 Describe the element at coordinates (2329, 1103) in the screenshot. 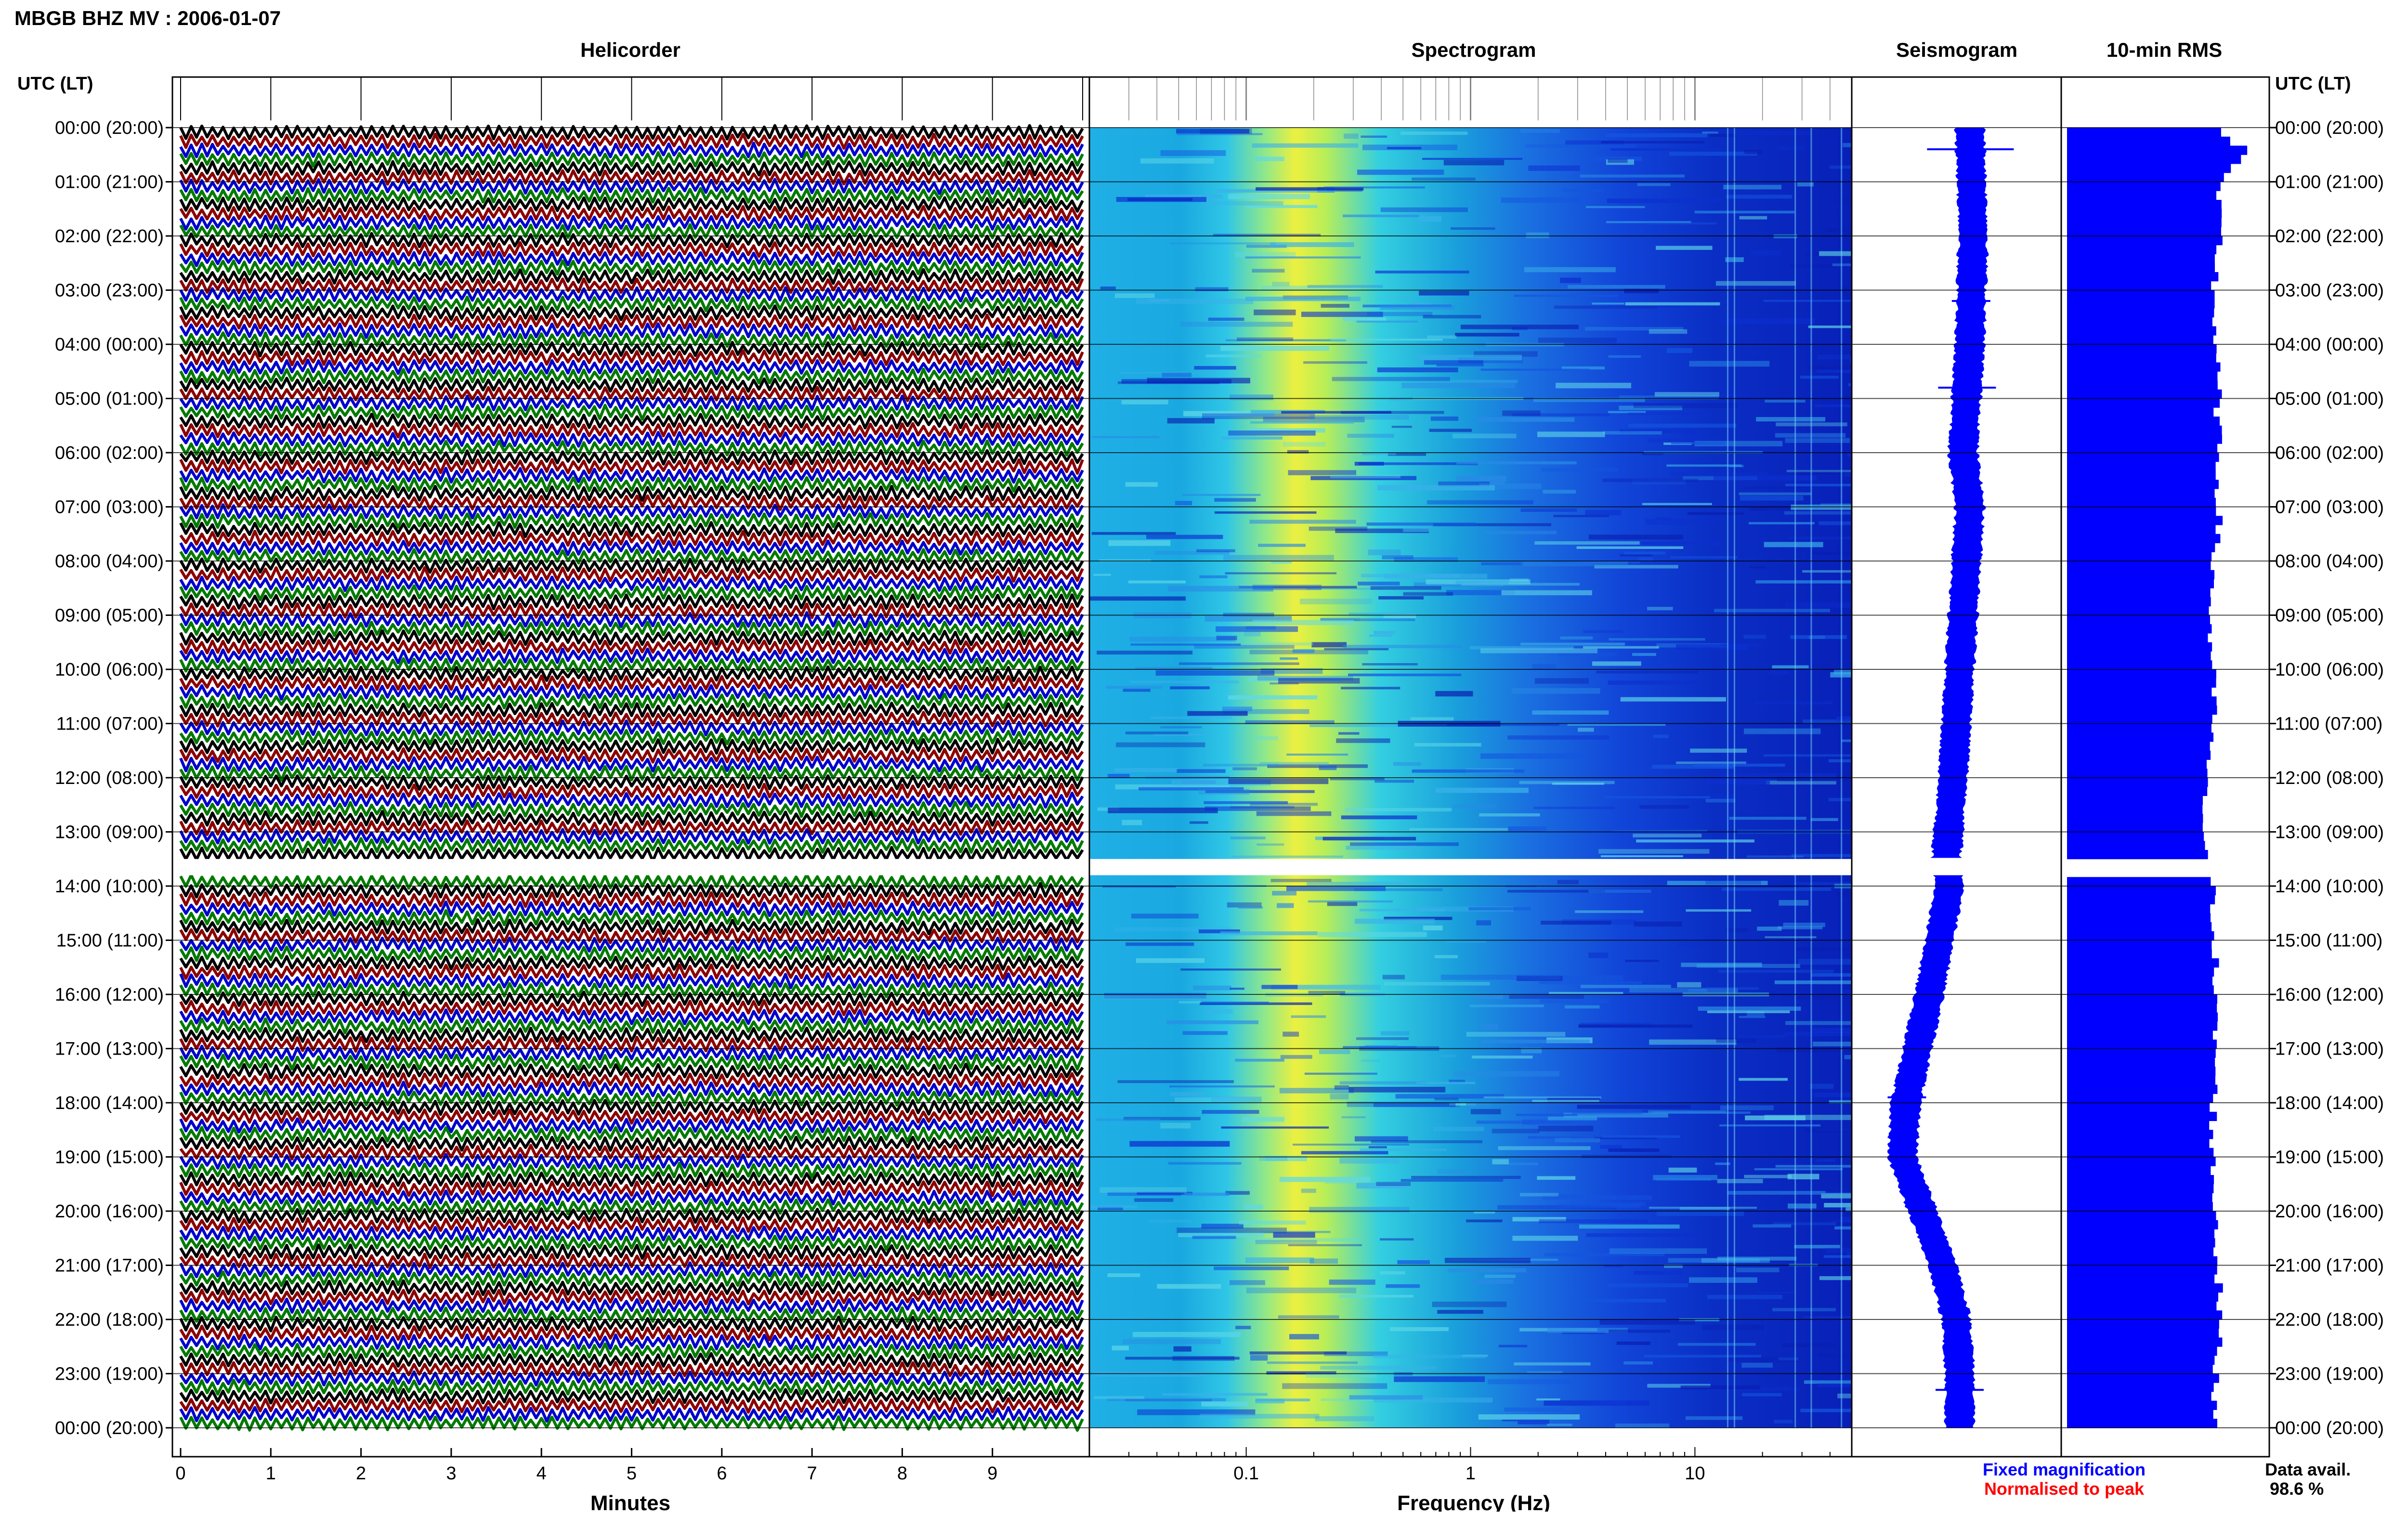

I see `hour-label-right: 18:00 (14:00)` at that location.